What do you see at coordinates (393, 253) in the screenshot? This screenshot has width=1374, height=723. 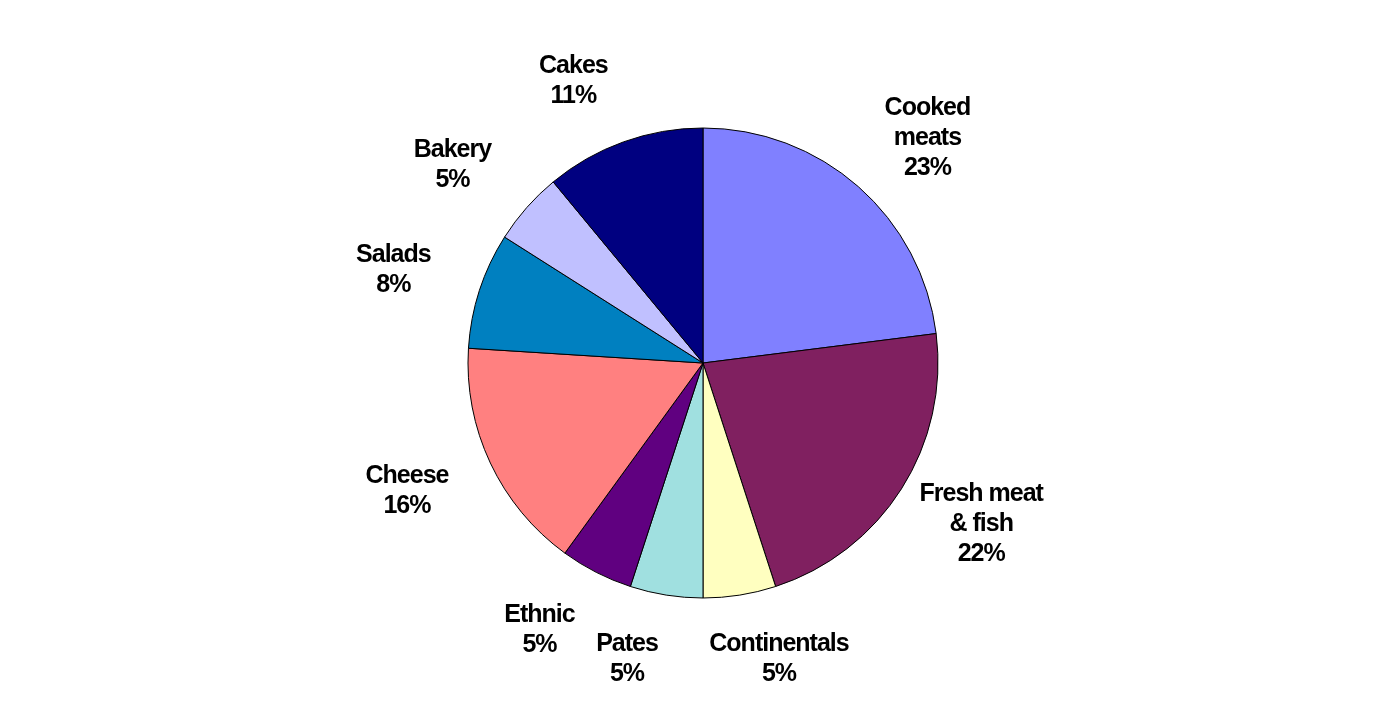 I see `slice-label: Salads` at bounding box center [393, 253].